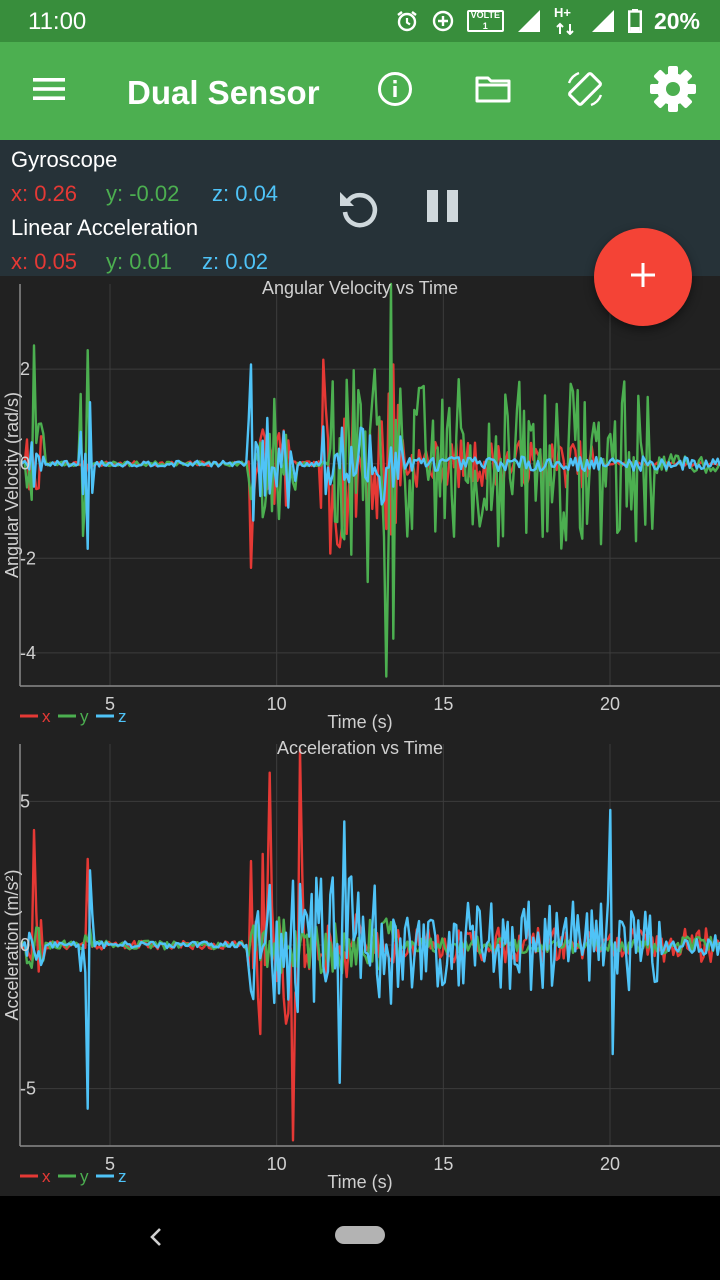 This screenshot has width=720, height=1280. What do you see at coordinates (105, 227) in the screenshot?
I see `linear-acceleration-title: Linear Acceleration` at bounding box center [105, 227].